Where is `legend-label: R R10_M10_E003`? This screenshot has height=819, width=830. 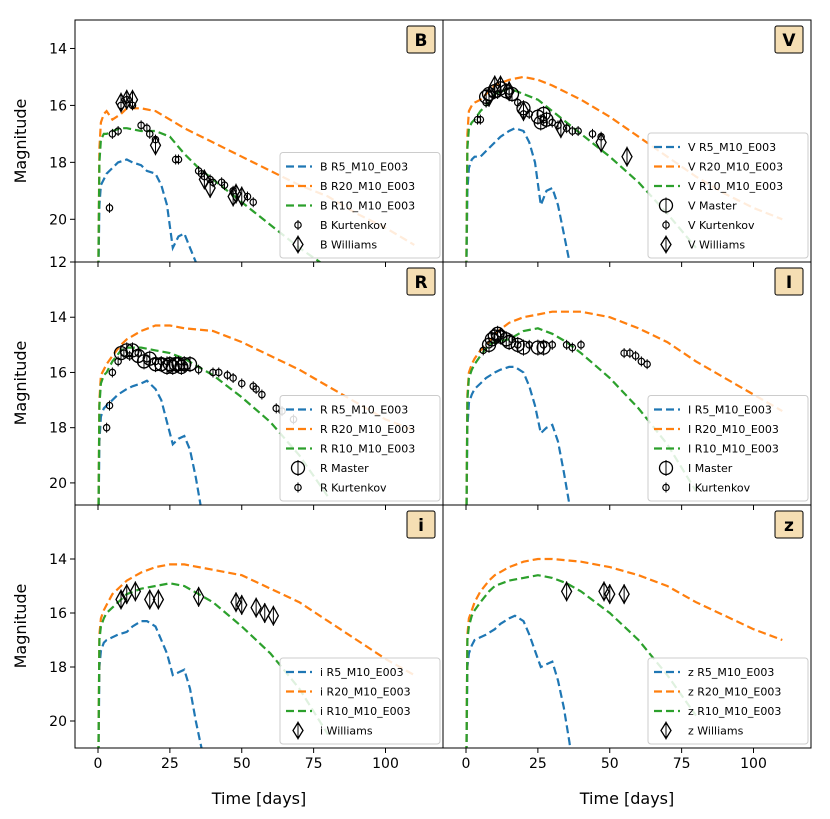 legend-label: R R10_M10_E003 is located at coordinates (367, 449).